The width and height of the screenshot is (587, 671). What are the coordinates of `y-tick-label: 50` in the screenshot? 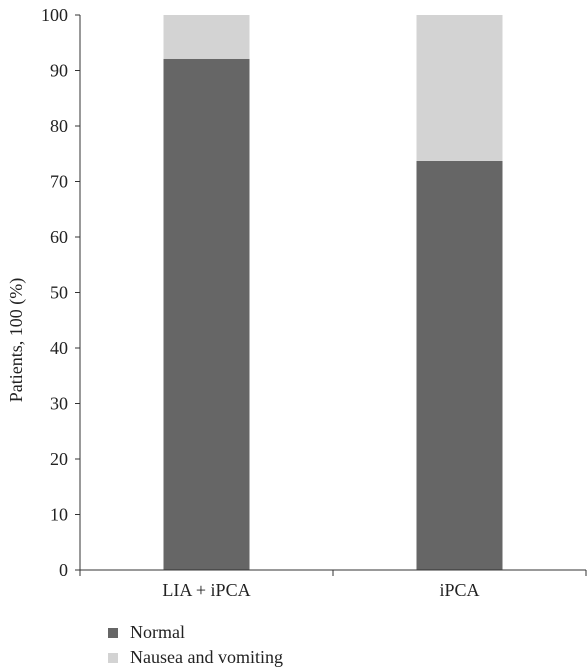 It's located at (59, 293).